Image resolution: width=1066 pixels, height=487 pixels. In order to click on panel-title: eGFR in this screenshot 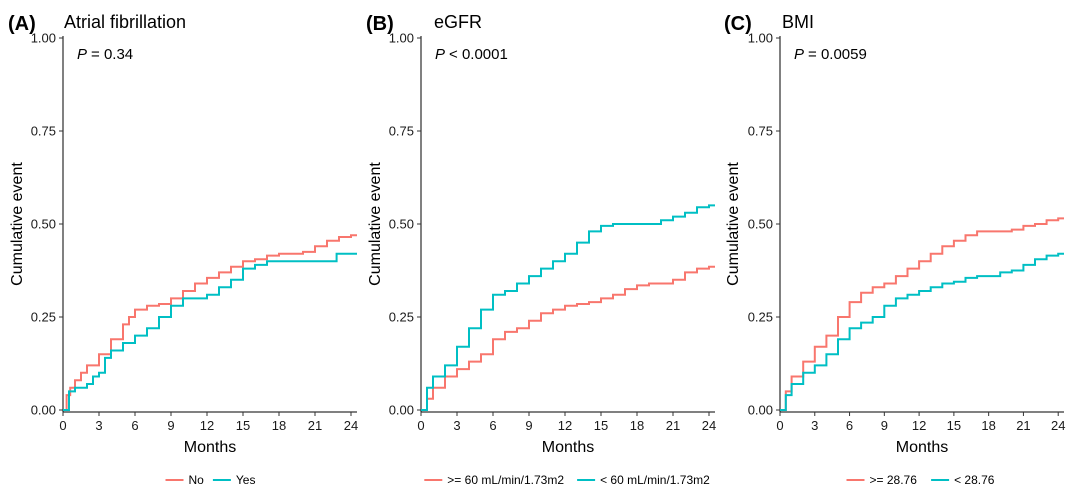, I will do `click(458, 22)`.